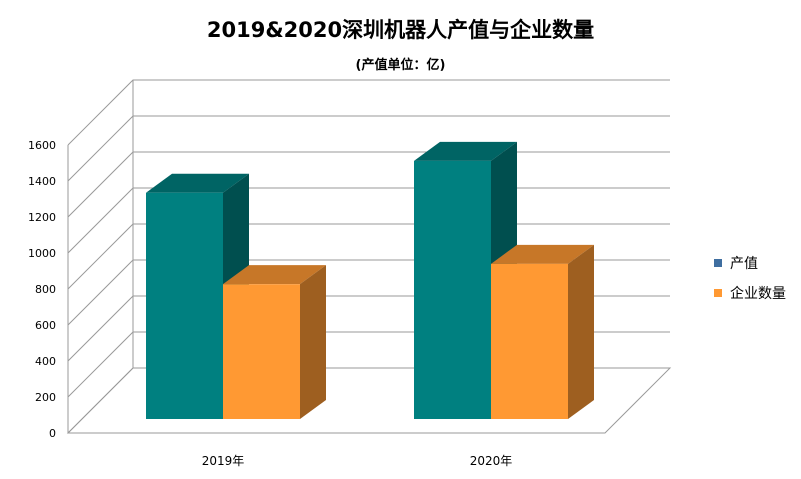 The width and height of the screenshot is (801, 479). Describe the element at coordinates (45, 397) in the screenshot. I see `y-tick-label: 200` at that location.